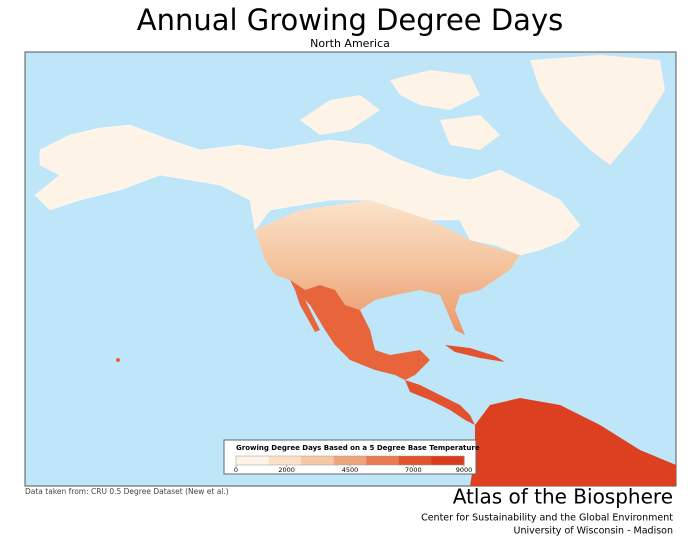 This screenshot has width=700, height=538. I want to click on legend-tick-label: 4500, so click(350, 470).